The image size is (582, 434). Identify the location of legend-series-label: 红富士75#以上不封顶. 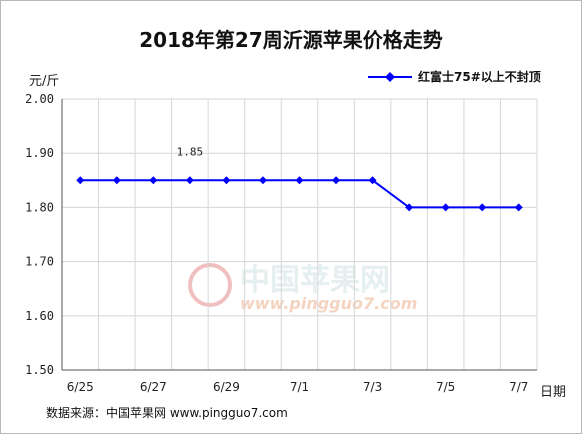
(479, 77).